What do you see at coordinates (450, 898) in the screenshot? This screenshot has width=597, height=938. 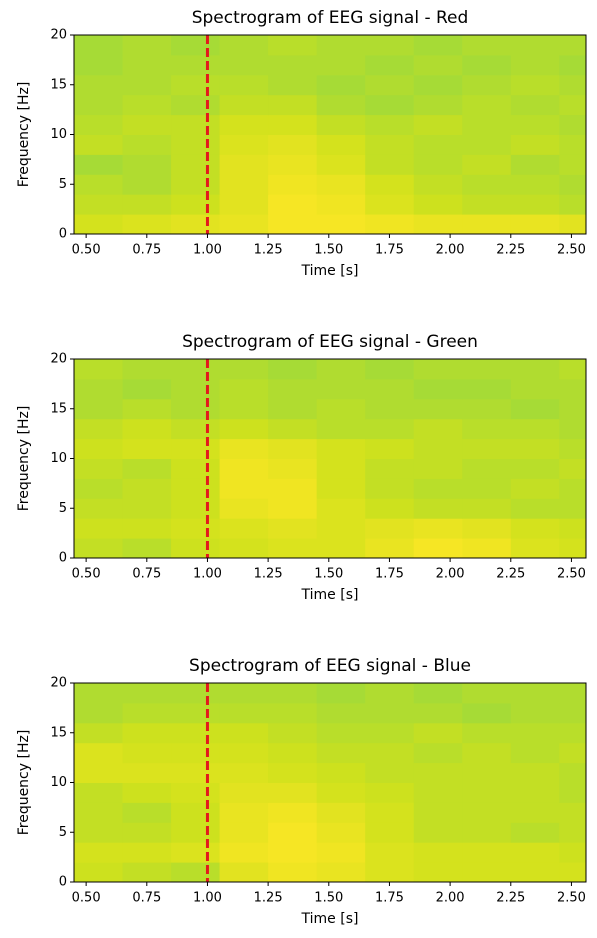 I see `x-tick-label: 2.00` at bounding box center [450, 898].